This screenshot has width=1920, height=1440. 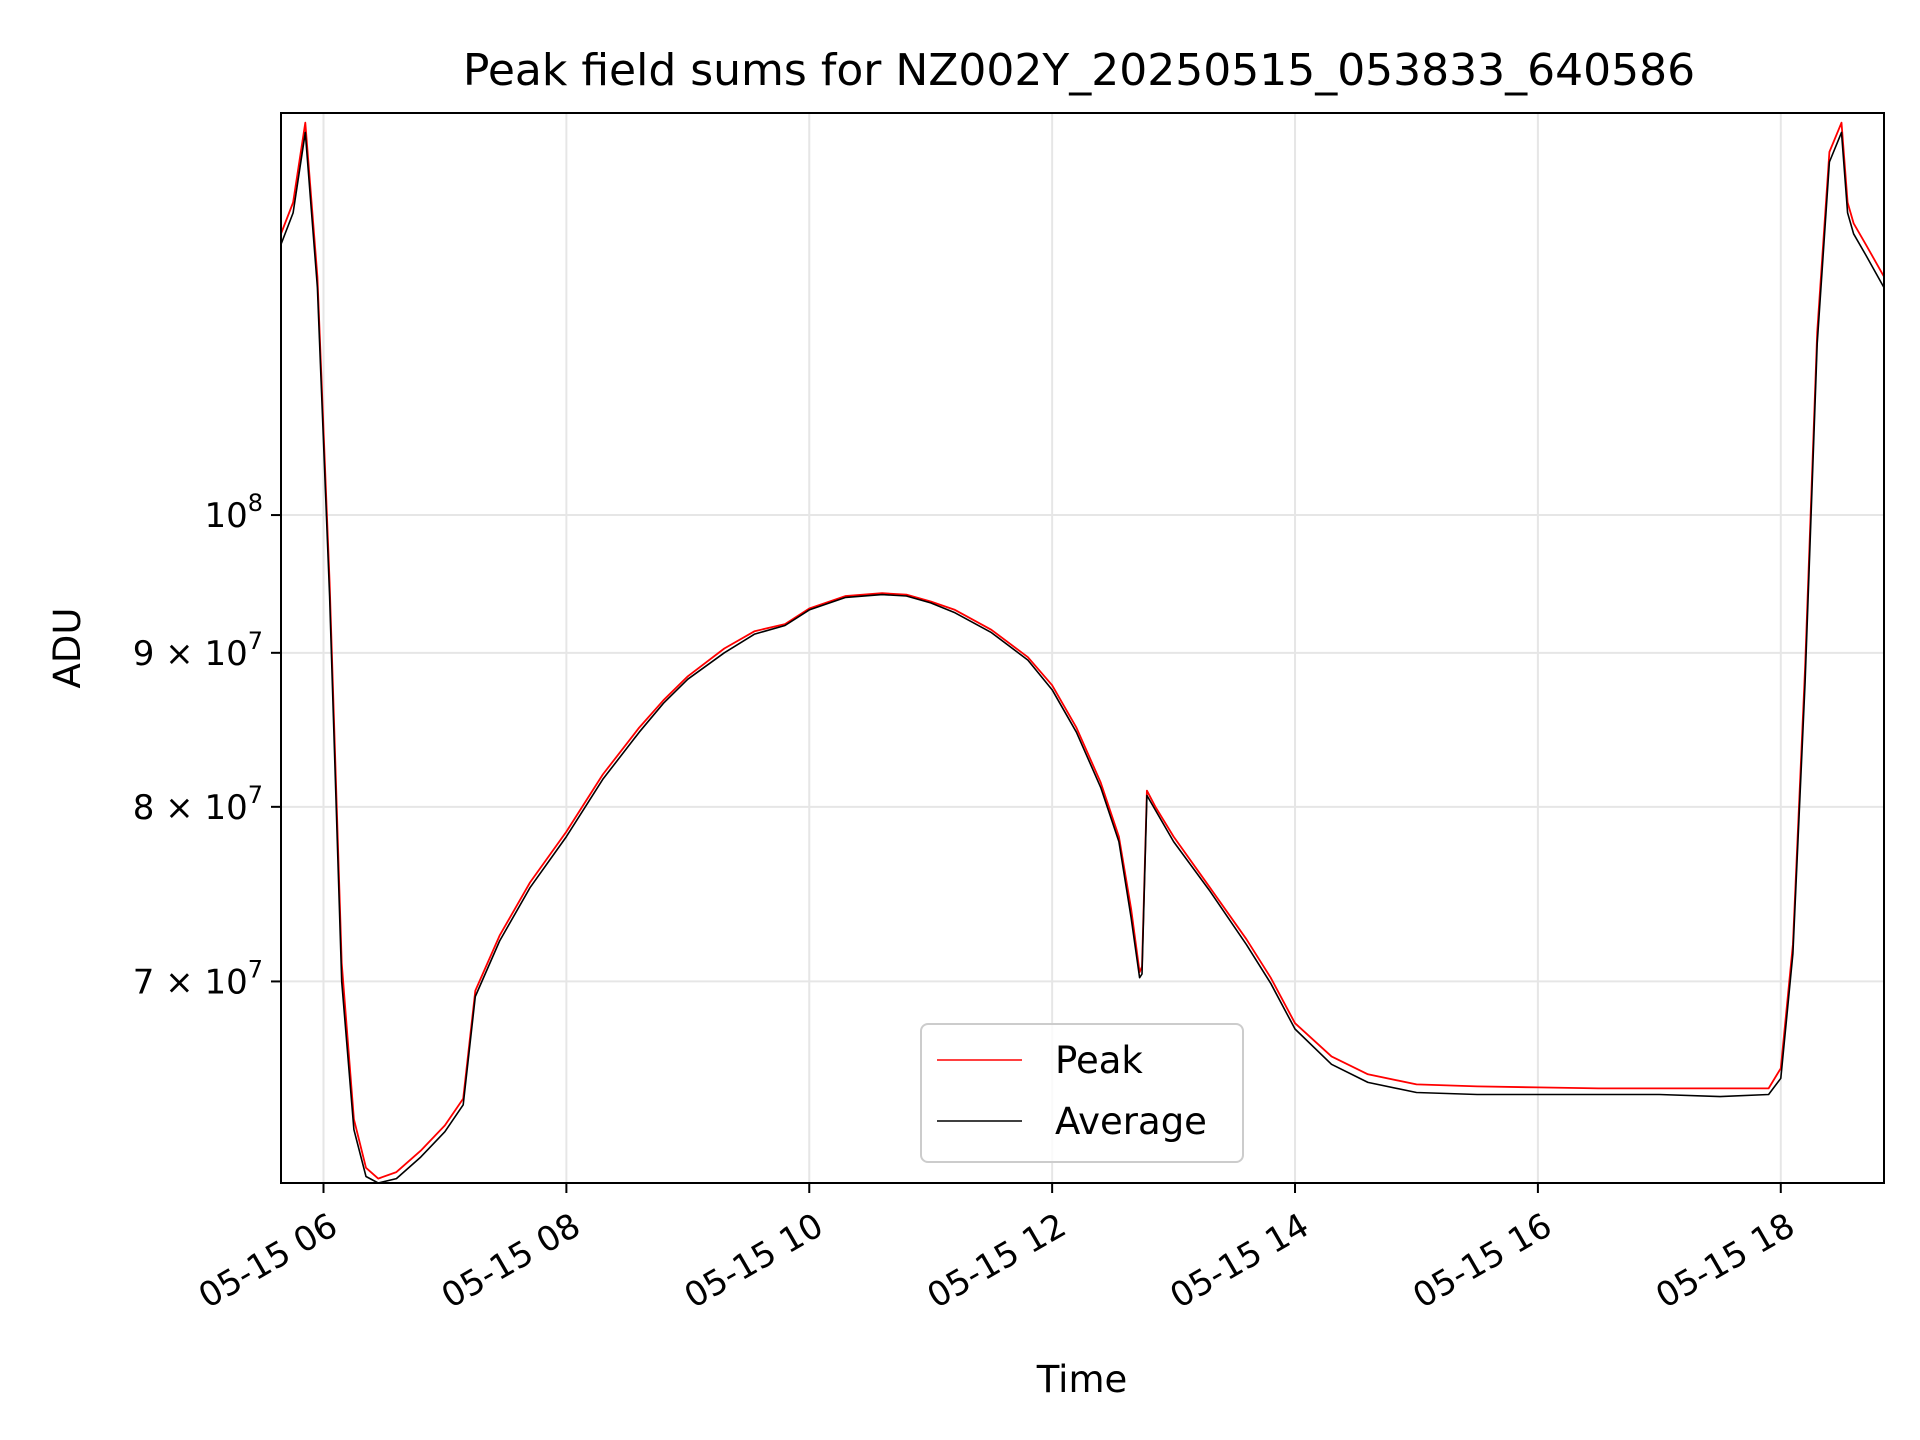 I want to click on y-axis-label: ADU, so click(x=67, y=648).